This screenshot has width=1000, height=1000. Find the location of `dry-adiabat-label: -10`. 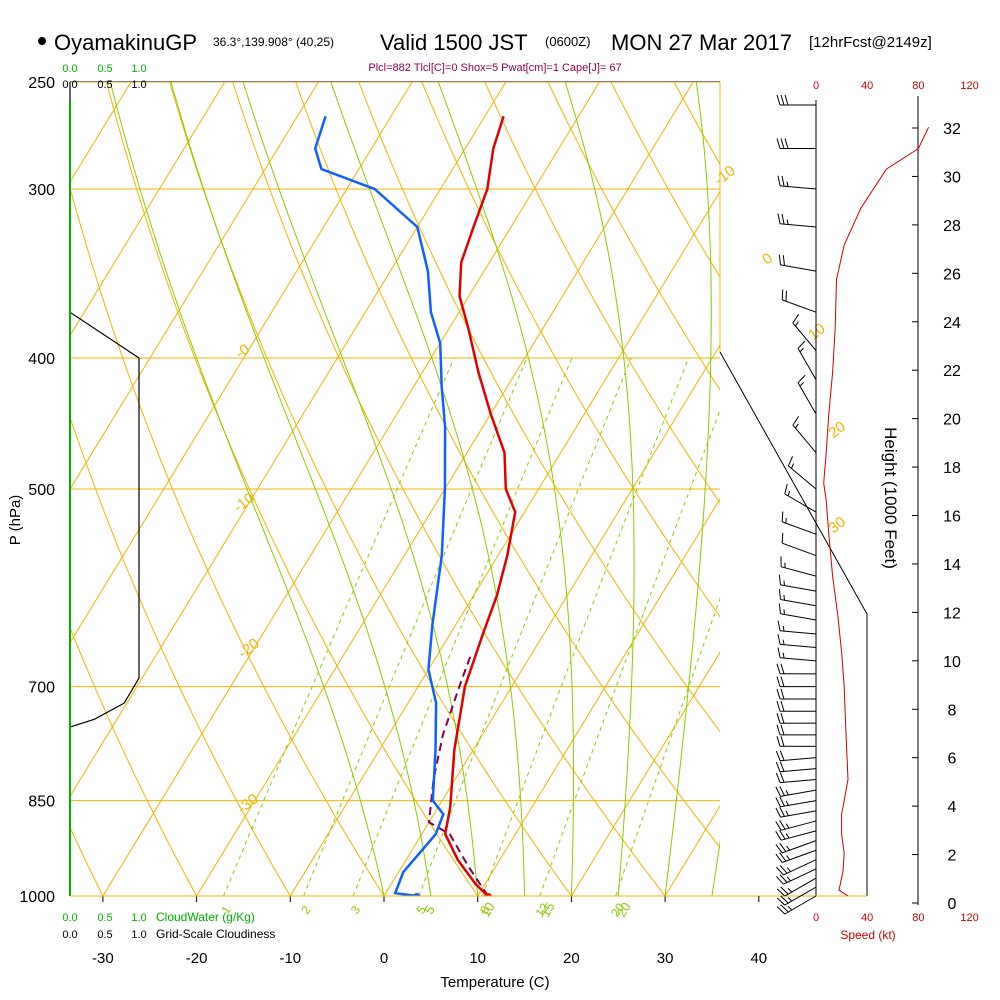

dry-adiabat-label: -10 is located at coordinates (725, 175).